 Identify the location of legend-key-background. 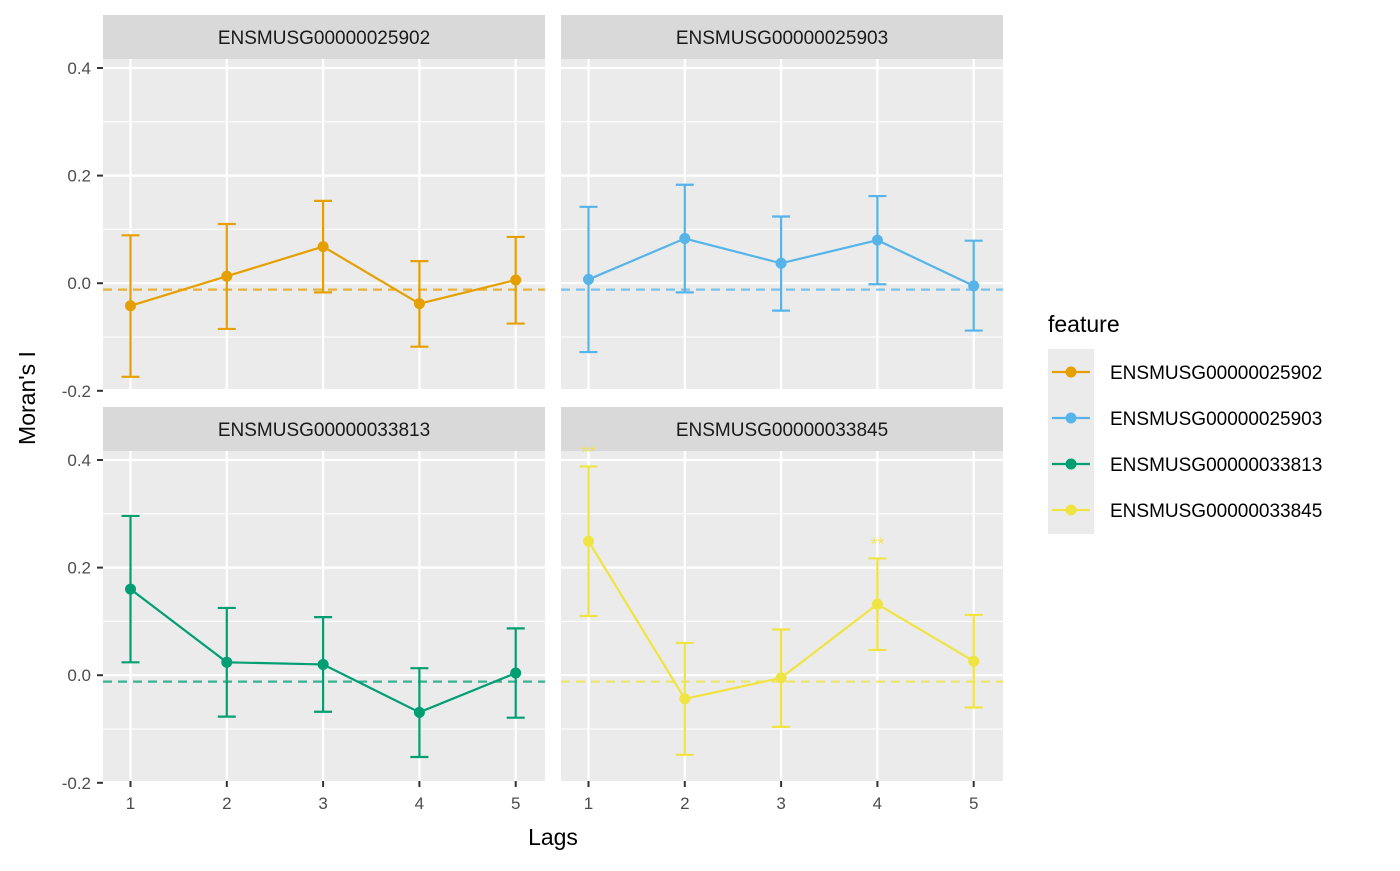
(1071, 441).